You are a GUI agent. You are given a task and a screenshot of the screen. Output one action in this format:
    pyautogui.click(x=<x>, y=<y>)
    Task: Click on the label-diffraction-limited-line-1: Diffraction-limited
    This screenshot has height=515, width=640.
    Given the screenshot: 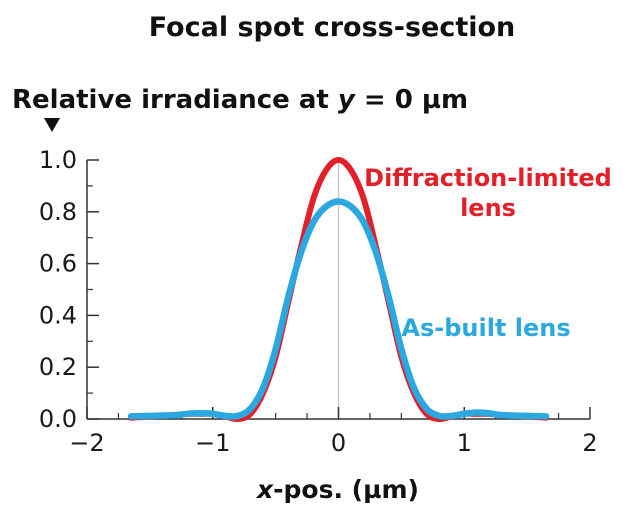 What is the action you would take?
    pyautogui.click(x=488, y=178)
    